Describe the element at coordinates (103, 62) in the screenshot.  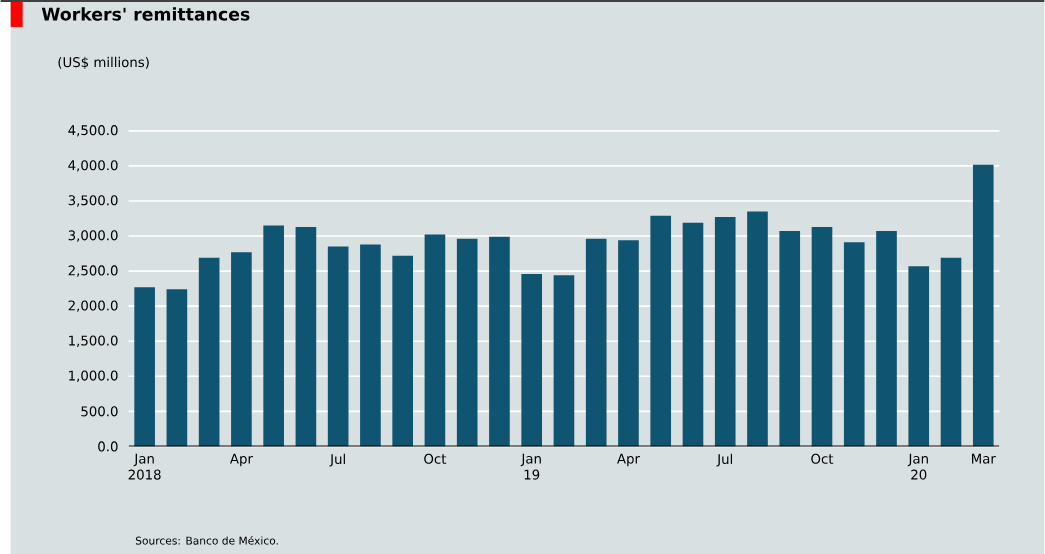
I see `chart-subtitle: (US$ millions)` at that location.